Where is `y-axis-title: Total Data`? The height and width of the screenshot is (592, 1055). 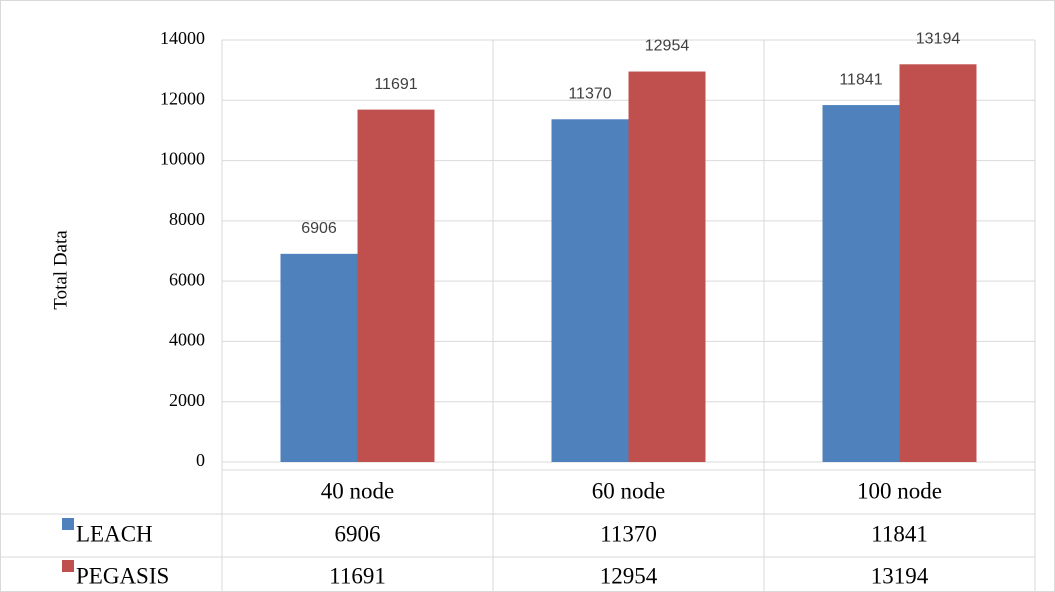 y-axis-title: Total Data is located at coordinates (60, 270).